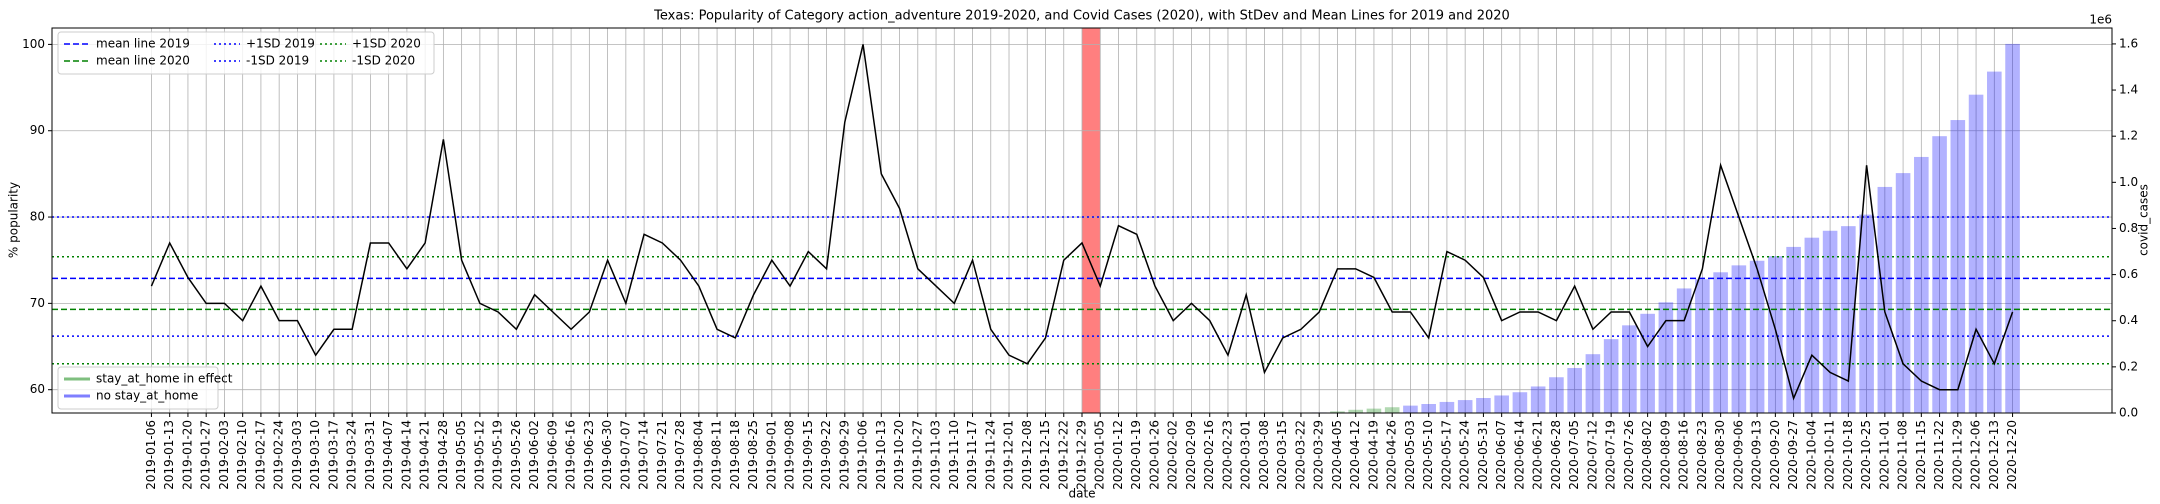 The image size is (2160, 504). I want to click on y-tick-label: 100, so click(33, 44).